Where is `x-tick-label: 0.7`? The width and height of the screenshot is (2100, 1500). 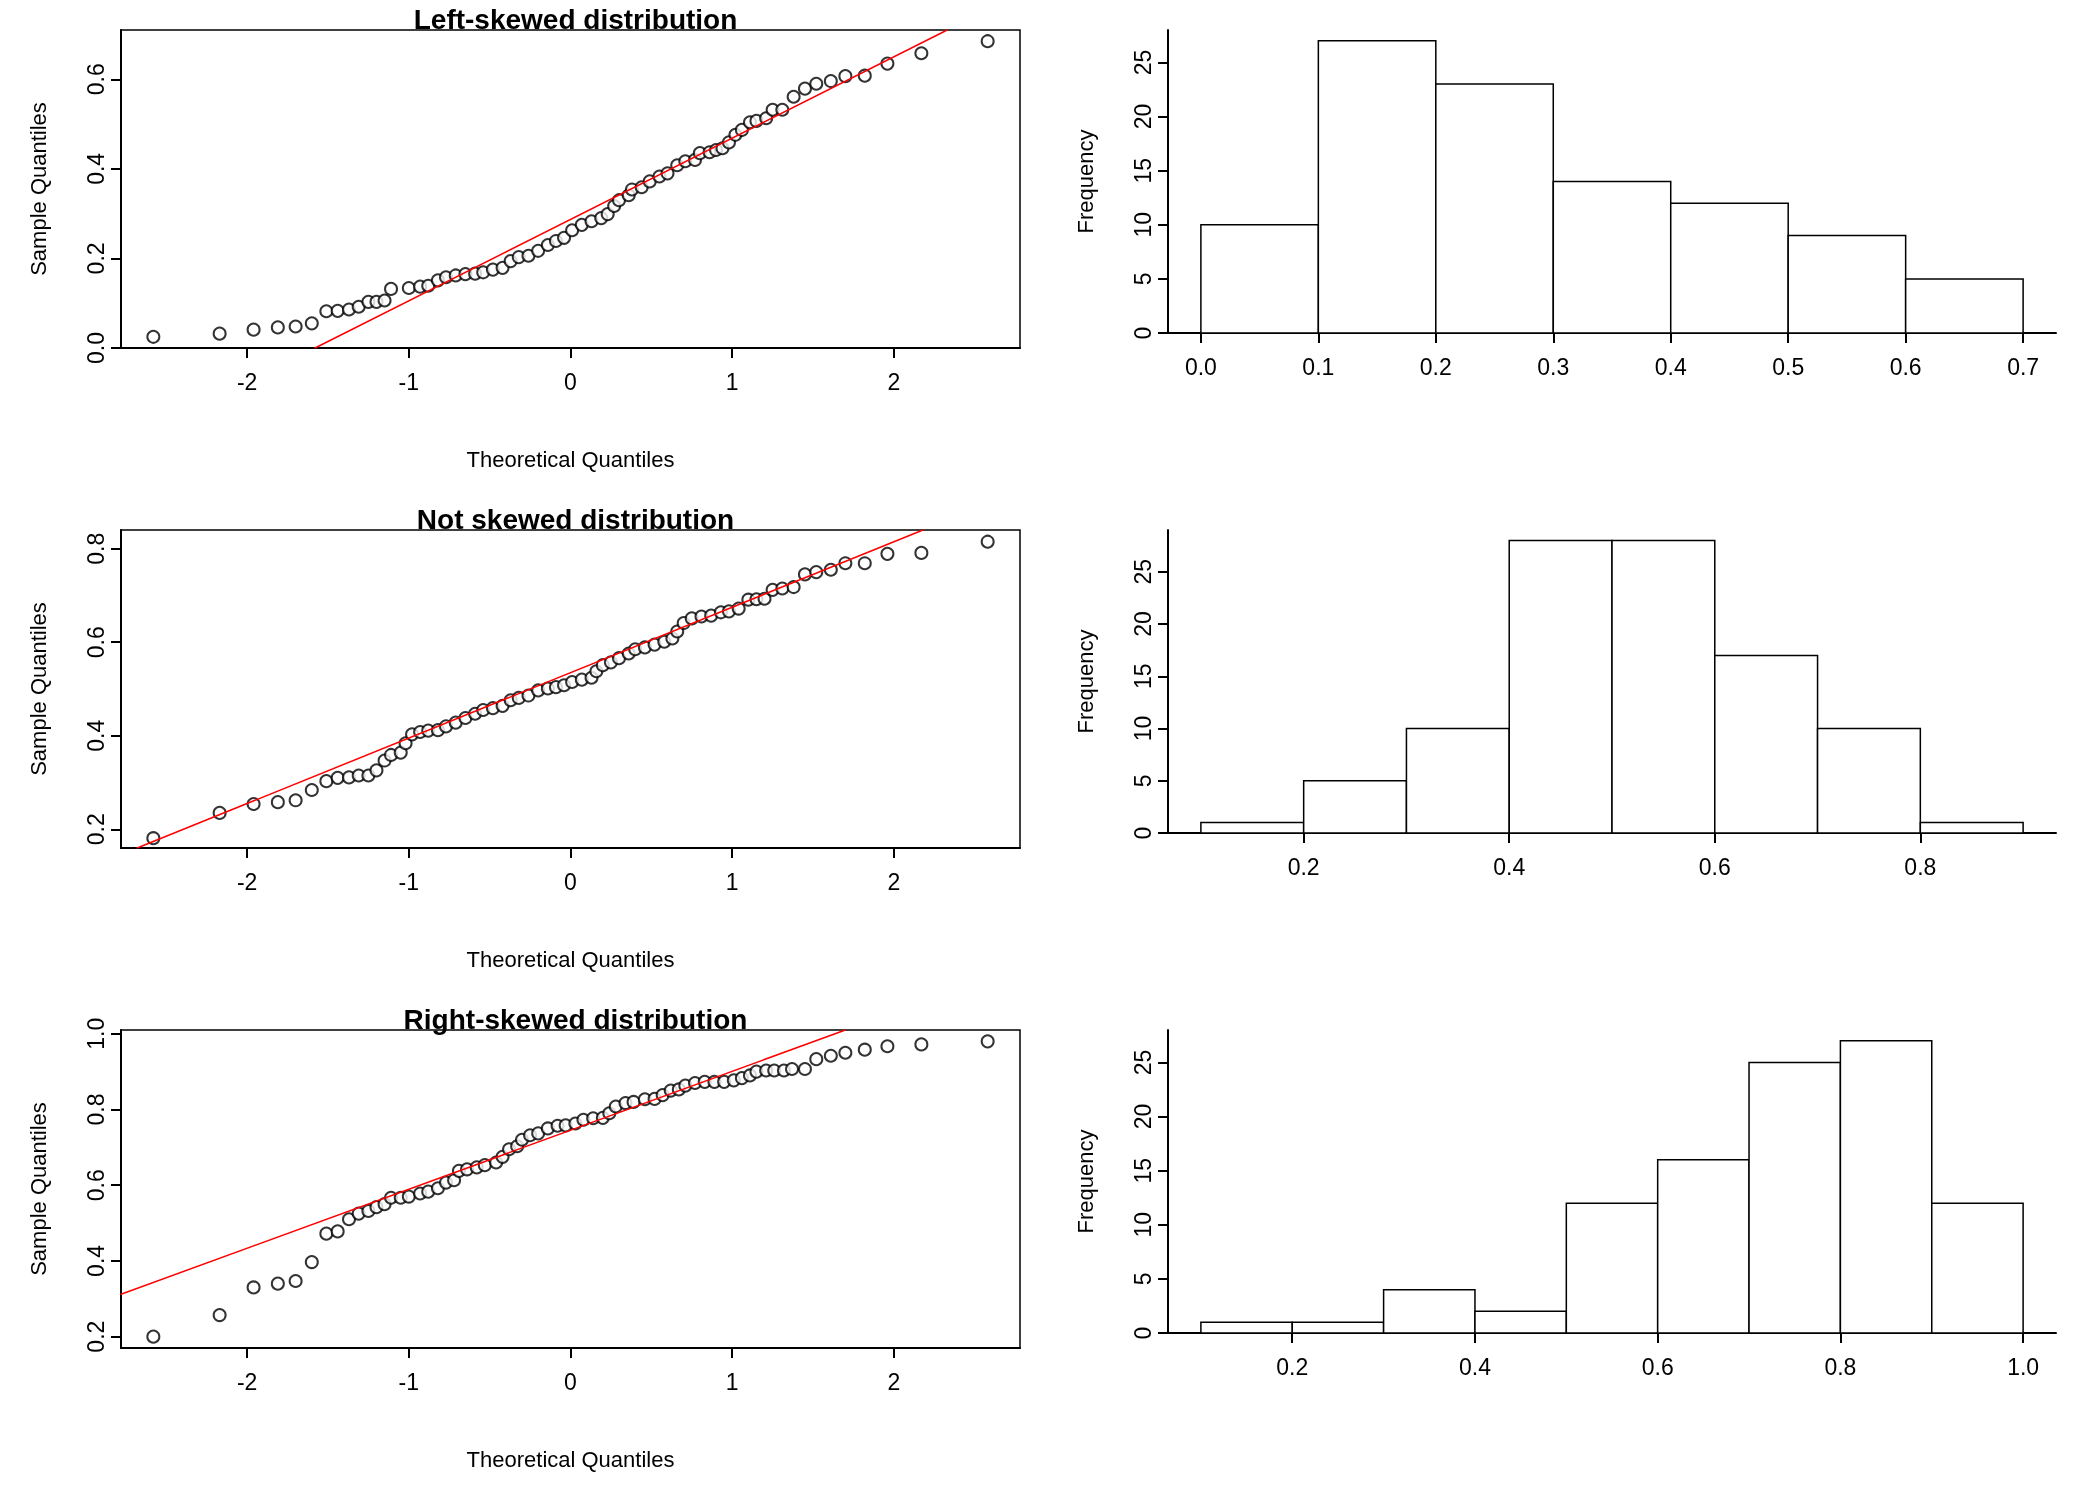 x-tick-label: 0.7 is located at coordinates (2023, 366).